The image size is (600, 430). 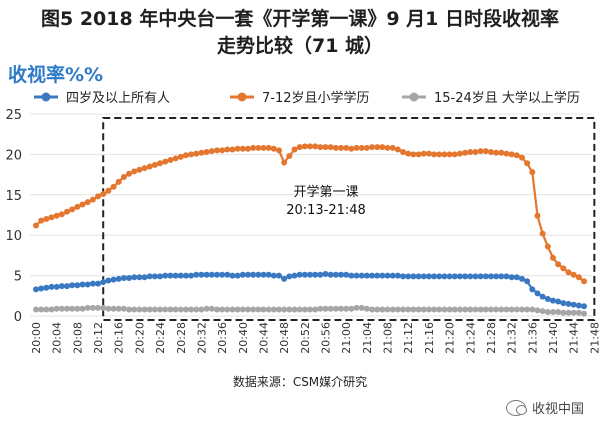 I want to click on y-tick-label: 25, so click(x=13, y=115).